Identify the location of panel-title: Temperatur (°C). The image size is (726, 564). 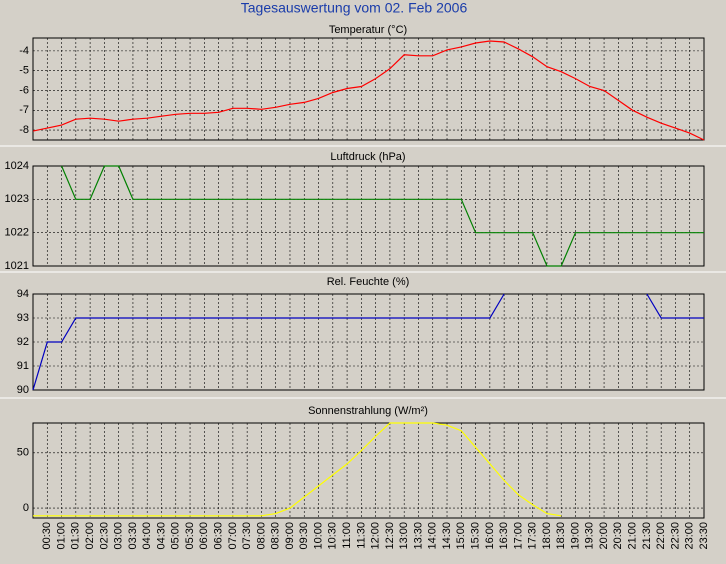
(368, 30).